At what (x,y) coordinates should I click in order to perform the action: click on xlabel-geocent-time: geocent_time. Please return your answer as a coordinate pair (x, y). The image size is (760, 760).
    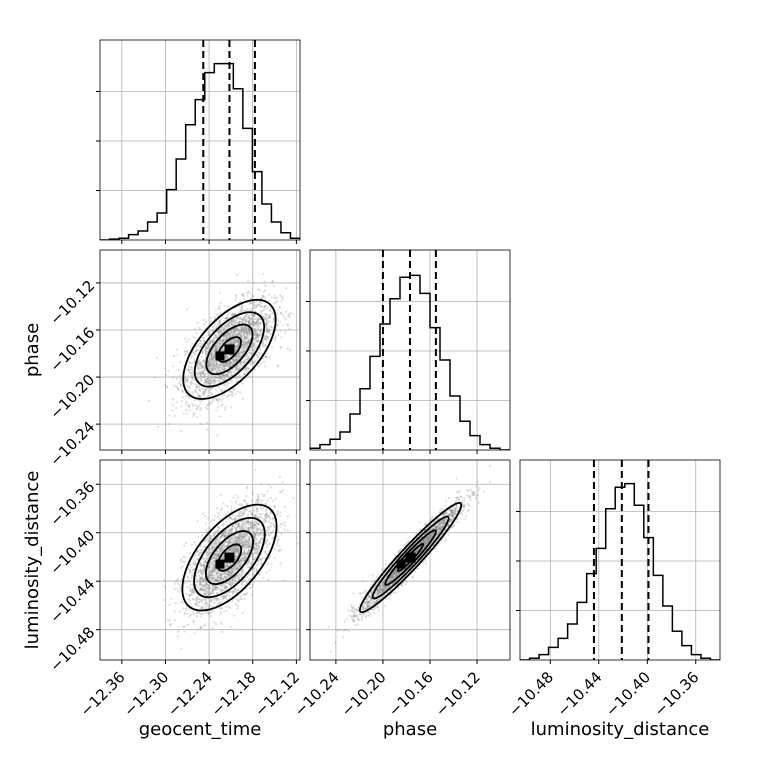
    Looking at the image, I should click on (200, 729).